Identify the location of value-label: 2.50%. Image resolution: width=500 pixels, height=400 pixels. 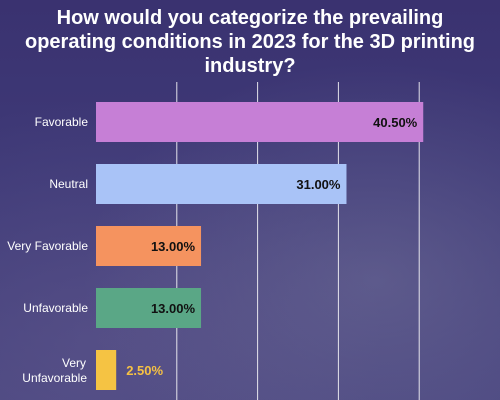
(144, 370).